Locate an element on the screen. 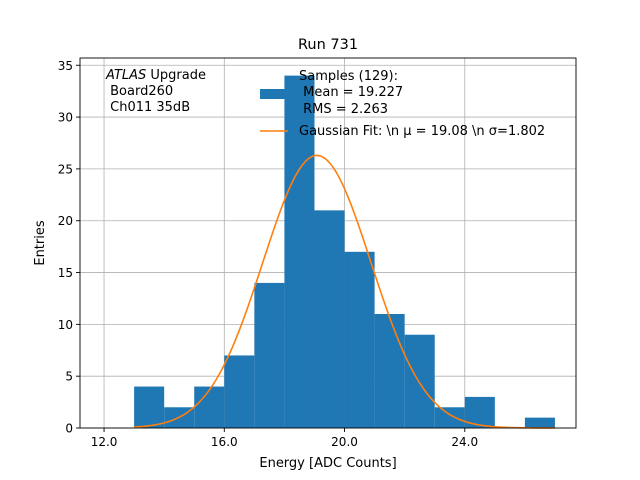  legend-samples-line1: Samples (129): is located at coordinates (348, 76).